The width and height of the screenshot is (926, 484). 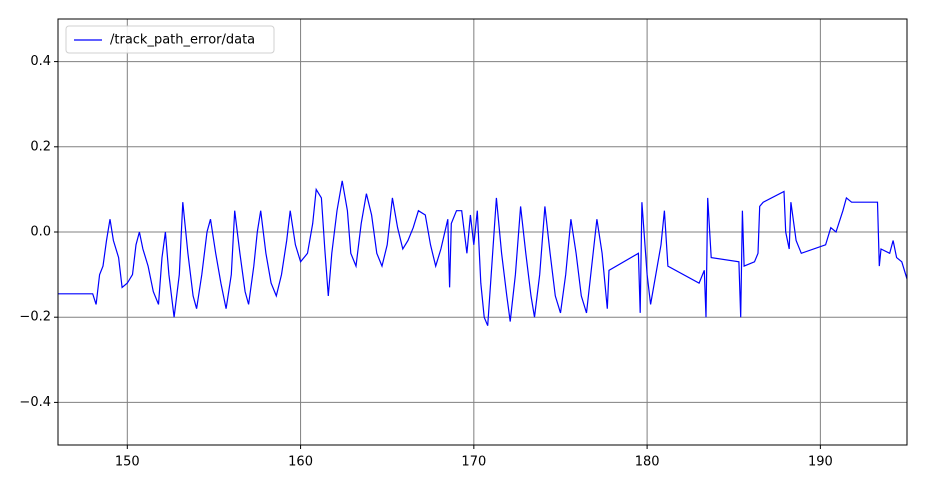 I want to click on x-tick-label: 150, so click(x=127, y=462).